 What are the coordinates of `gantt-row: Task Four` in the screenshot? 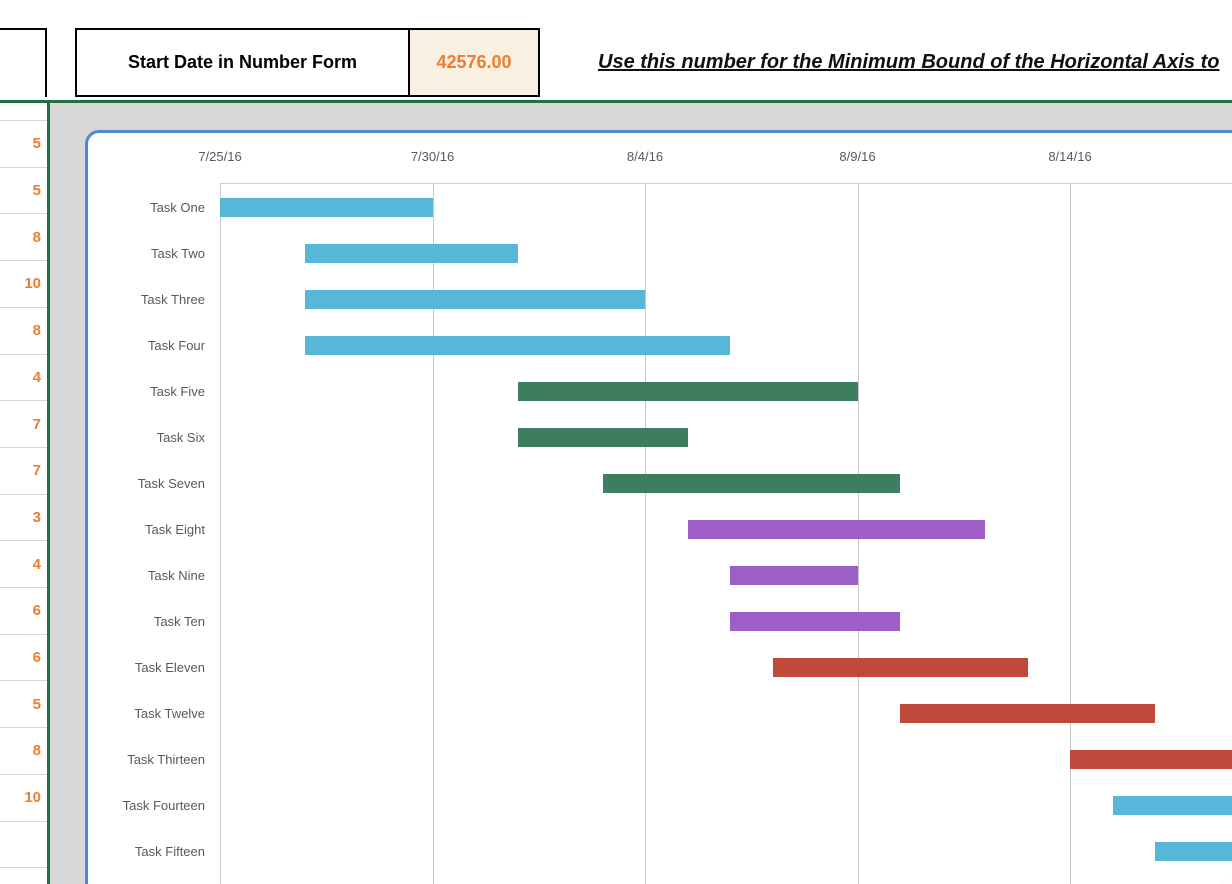 It's located at (660, 345).